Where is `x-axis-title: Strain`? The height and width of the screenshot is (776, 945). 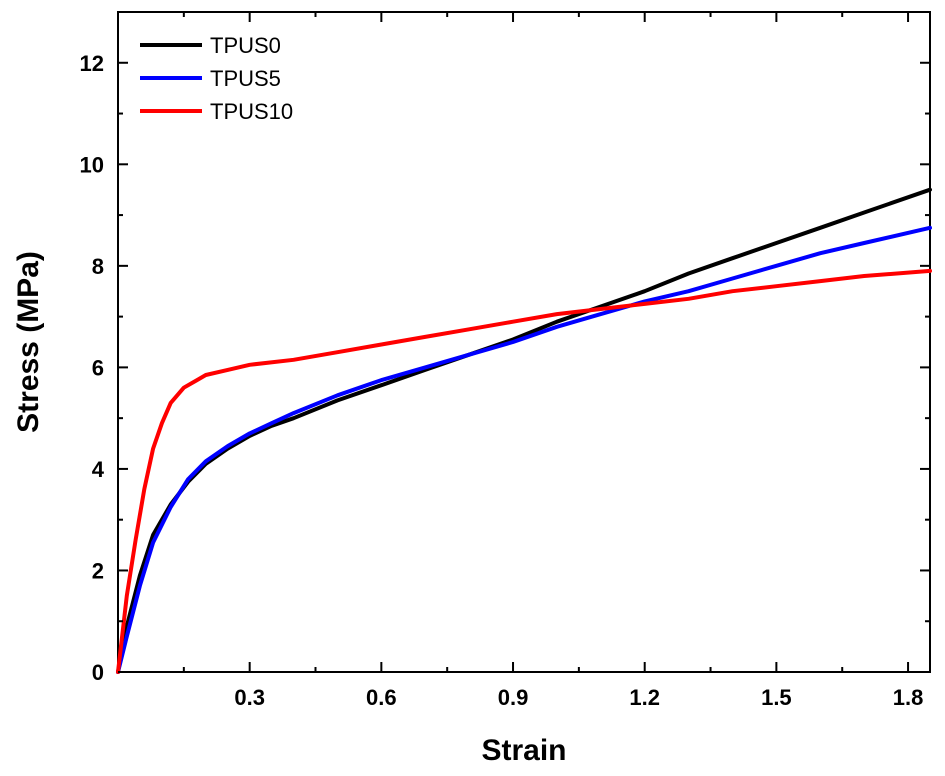 x-axis-title: Strain is located at coordinates (523, 750).